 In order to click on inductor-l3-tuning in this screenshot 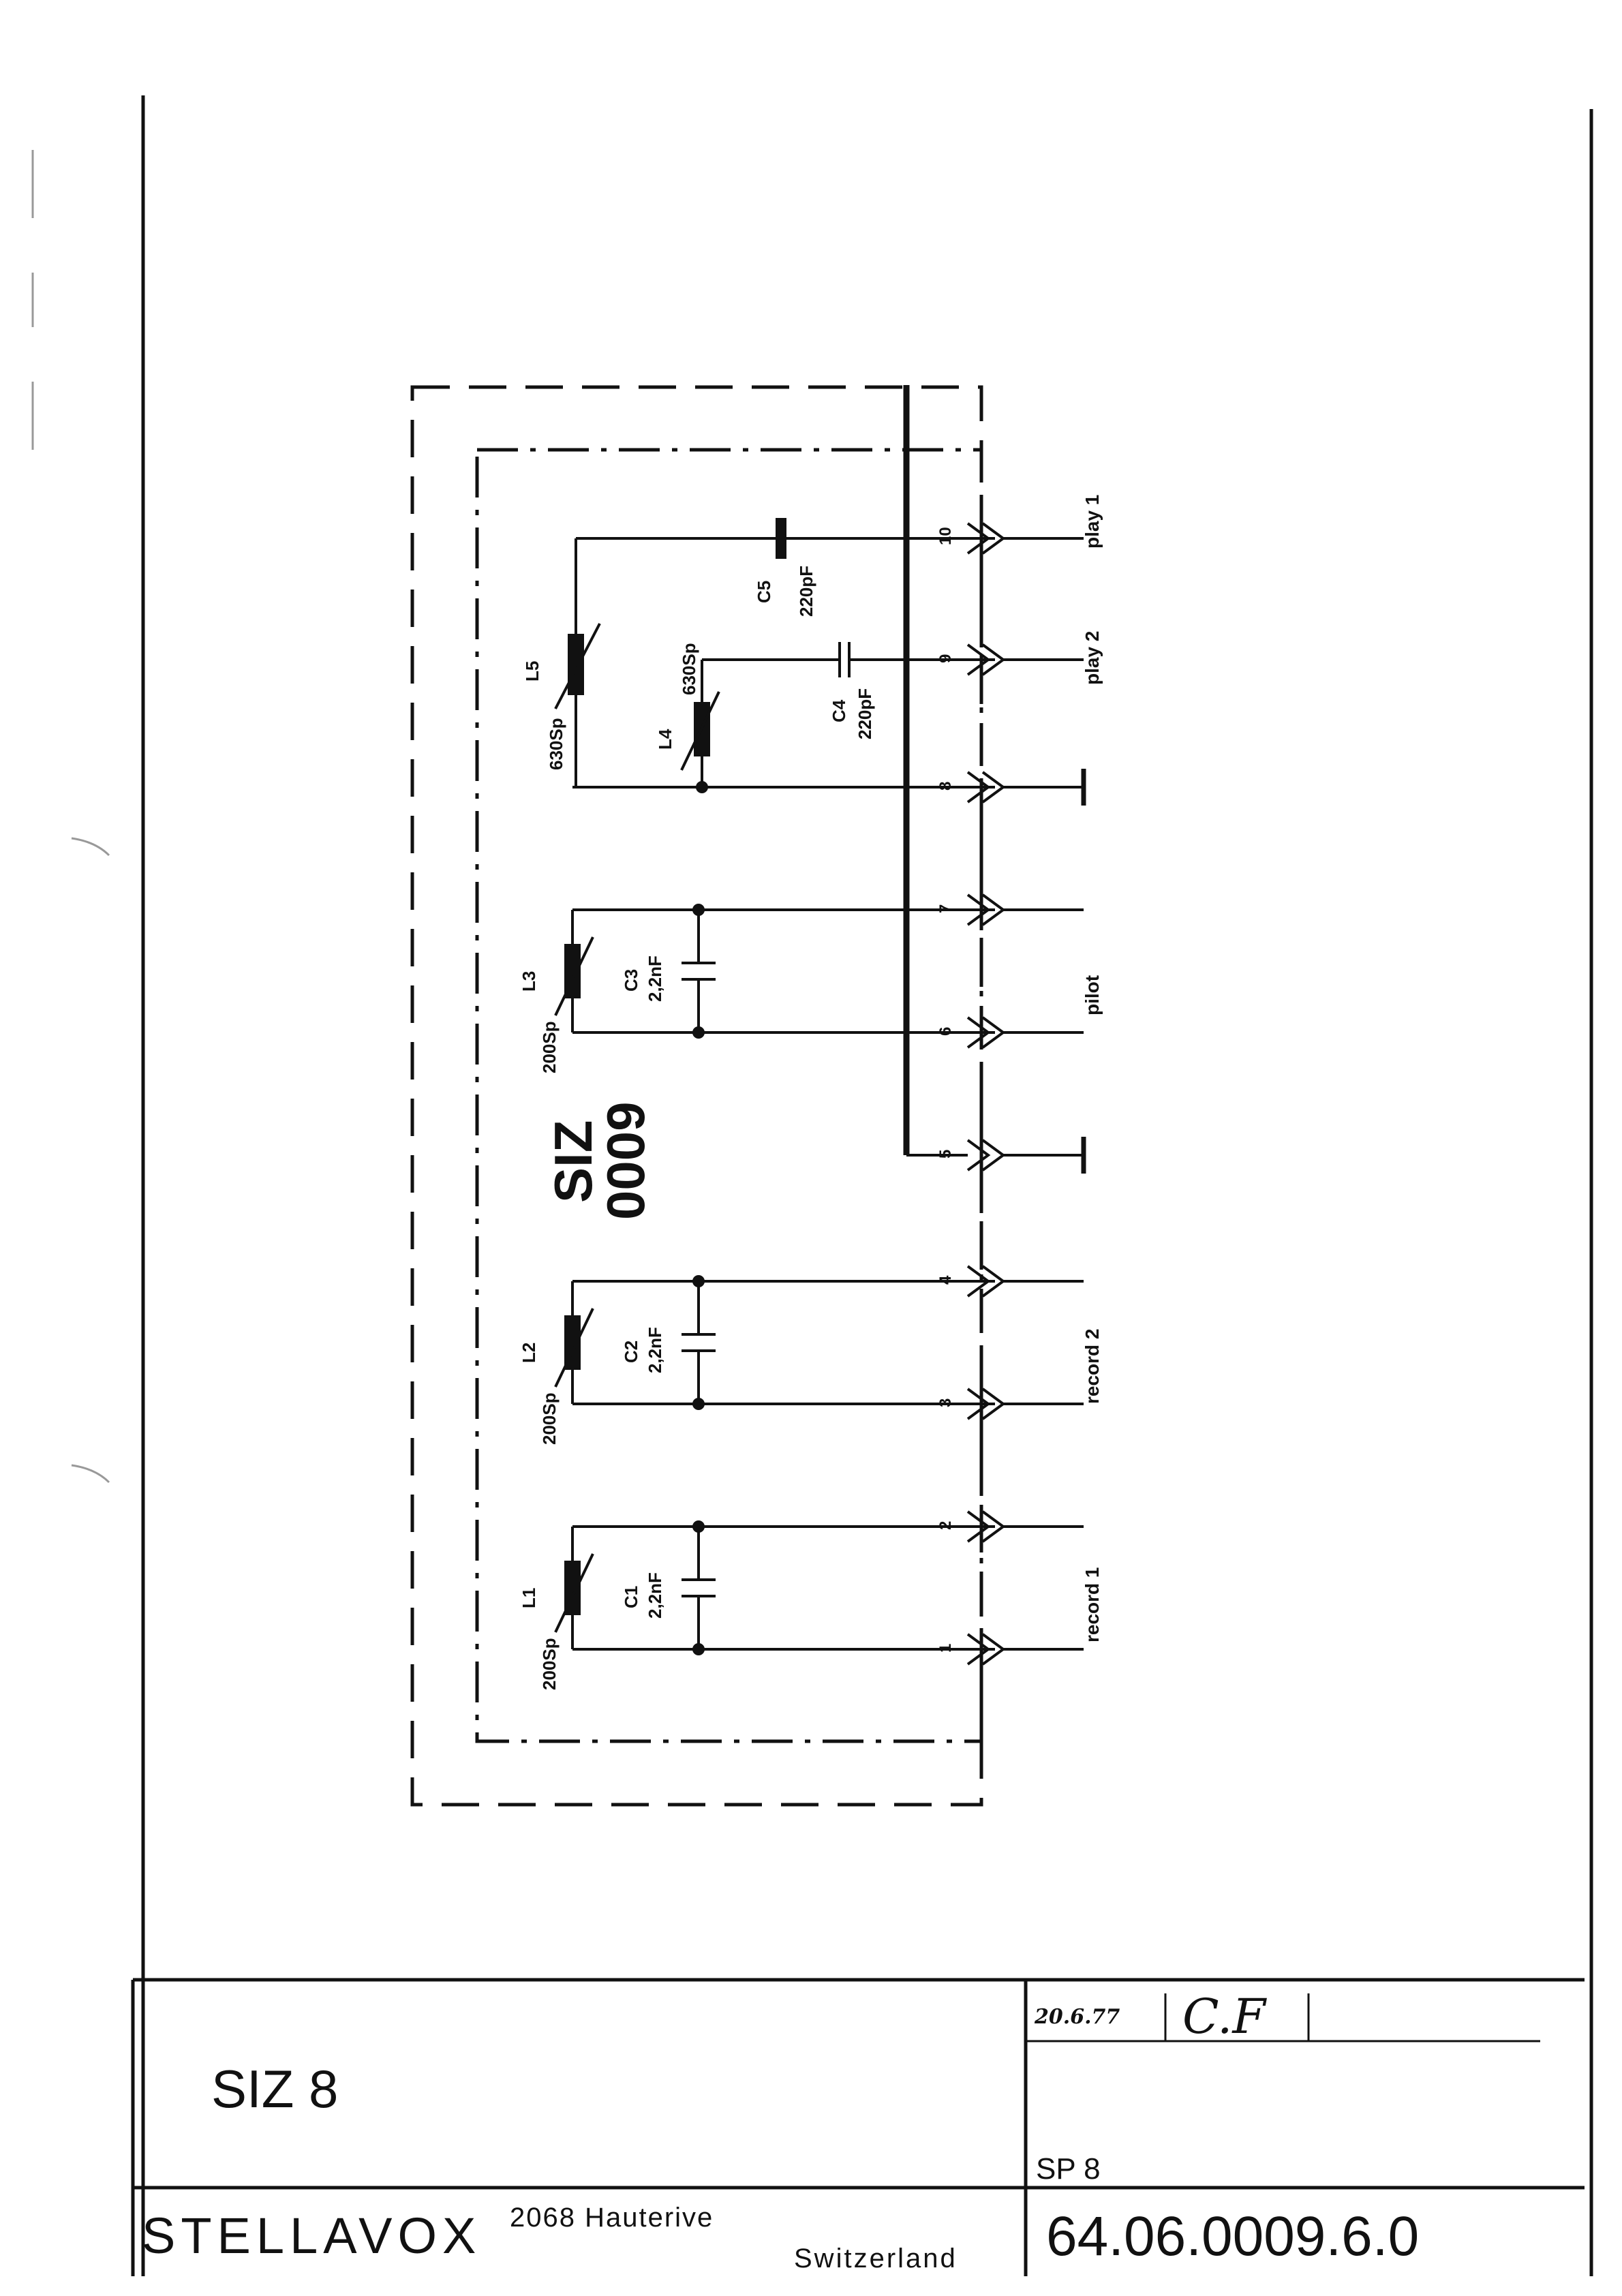, I will do `click(574, 976)`.